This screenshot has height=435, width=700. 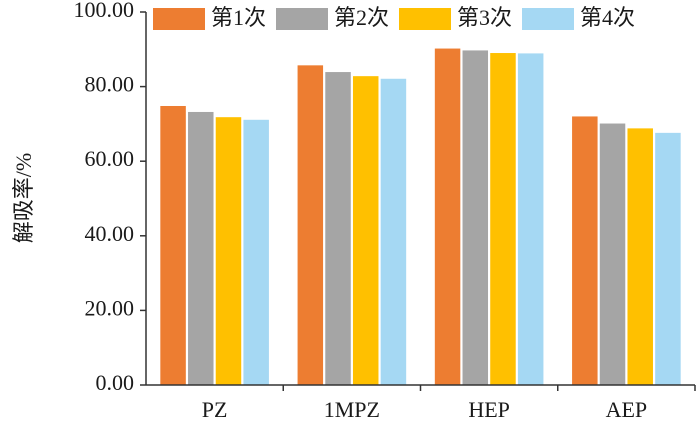 What do you see at coordinates (110, 233) in the screenshot?
I see `y-tick-label: 40.00` at bounding box center [110, 233].